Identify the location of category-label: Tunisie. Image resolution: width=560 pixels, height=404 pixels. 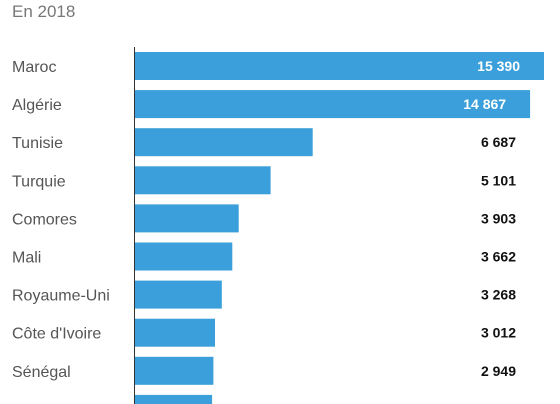
(37, 143).